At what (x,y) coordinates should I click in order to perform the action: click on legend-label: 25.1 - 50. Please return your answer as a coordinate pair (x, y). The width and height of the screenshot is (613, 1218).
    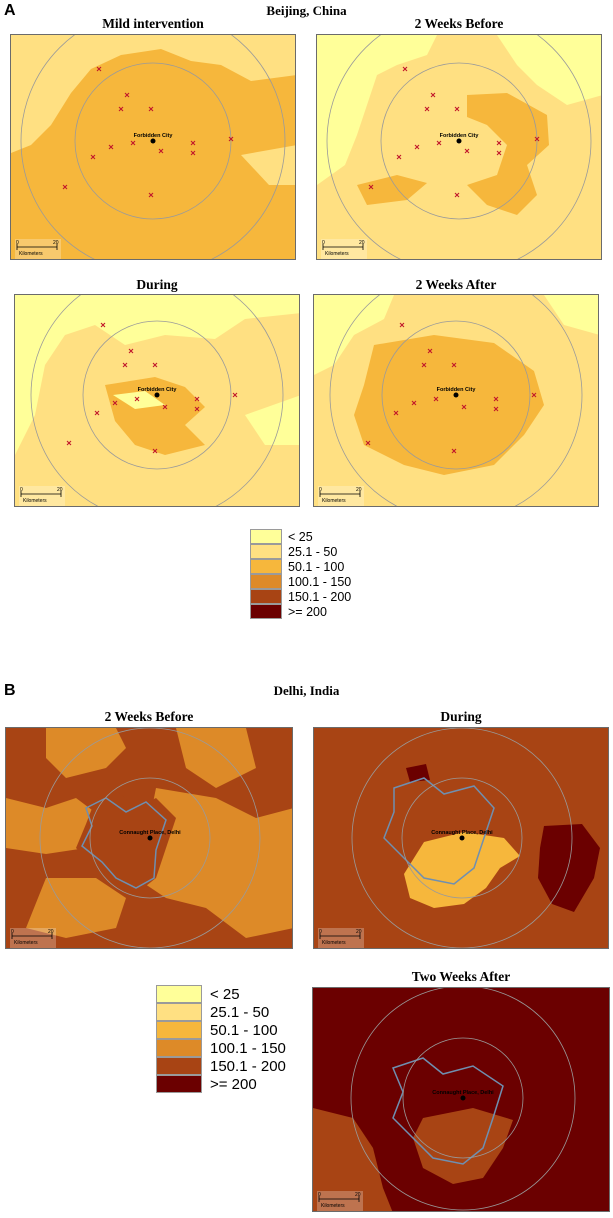
    Looking at the image, I should click on (240, 1012).